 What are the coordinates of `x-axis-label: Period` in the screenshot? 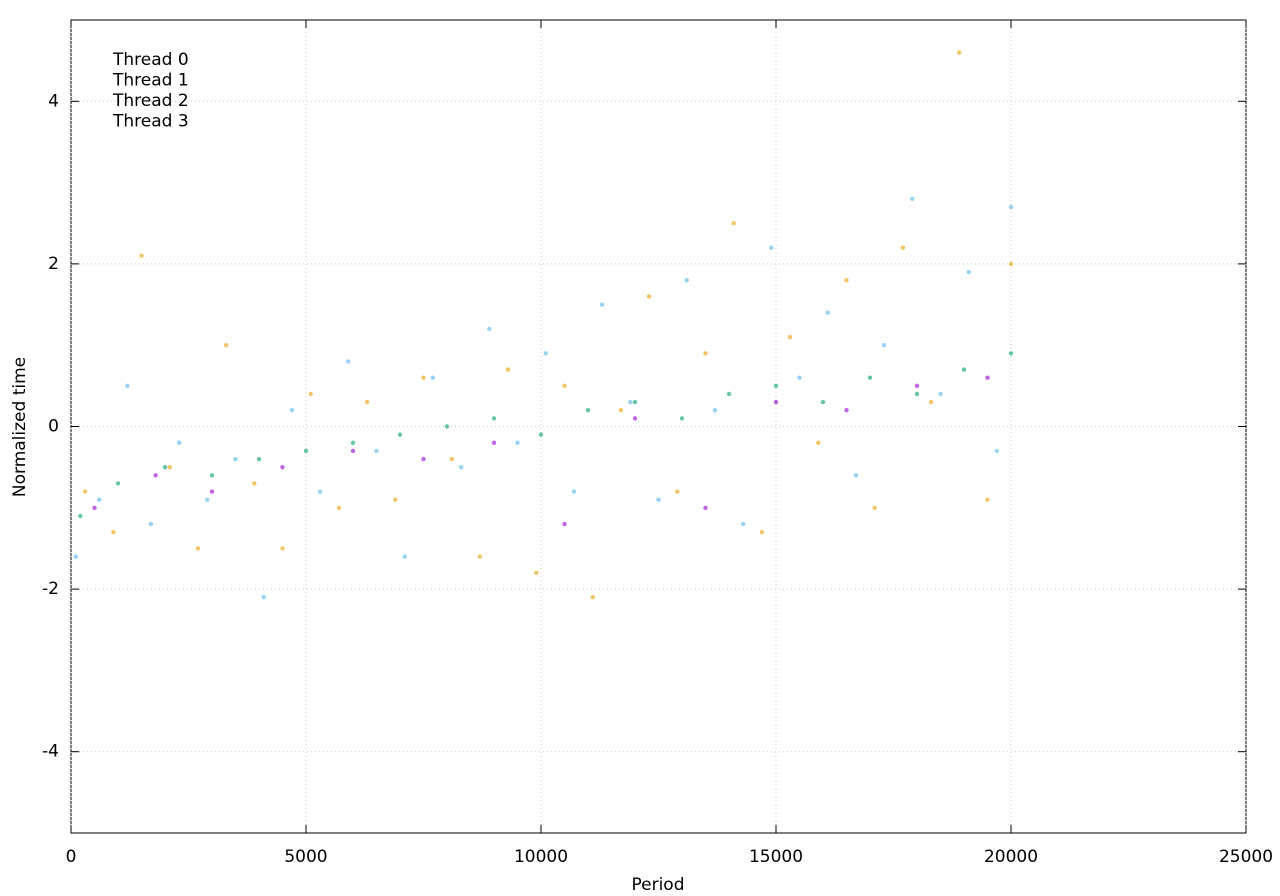 It's located at (657, 885).